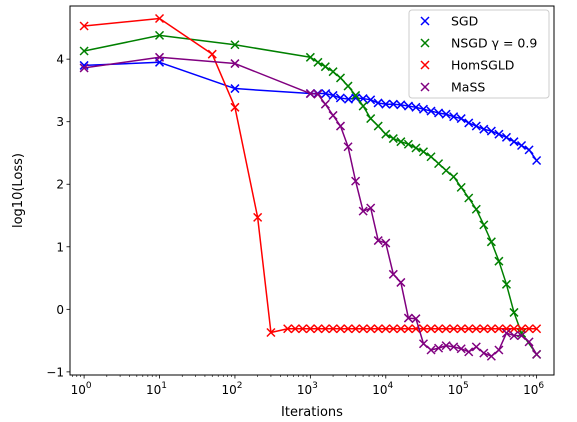 This screenshot has height=422, width=577. I want to click on legend-box, so click(479, 54).